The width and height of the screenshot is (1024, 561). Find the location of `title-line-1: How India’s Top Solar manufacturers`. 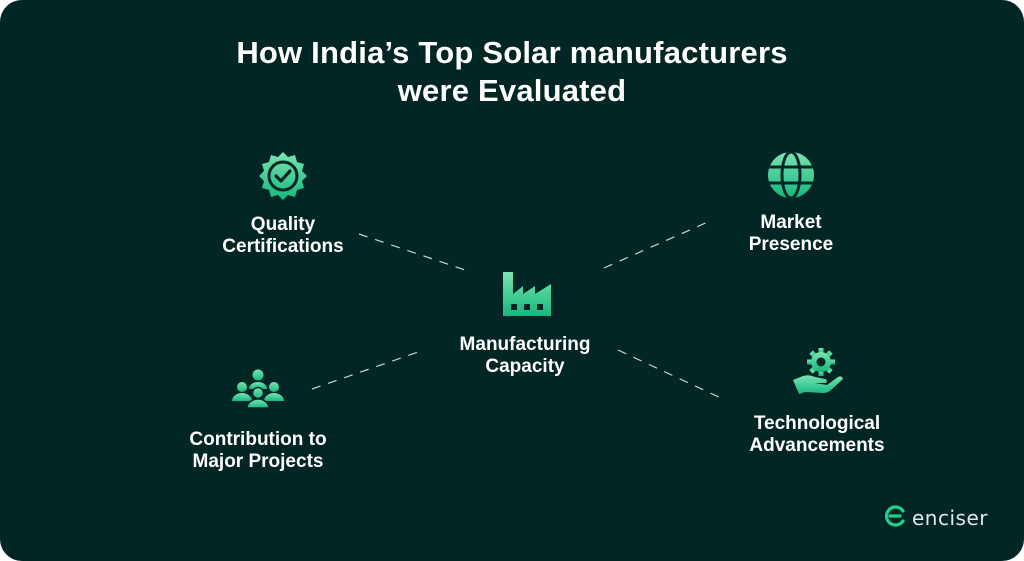

title-line-1: How India’s Top Solar manufacturers is located at coordinates (512, 52).